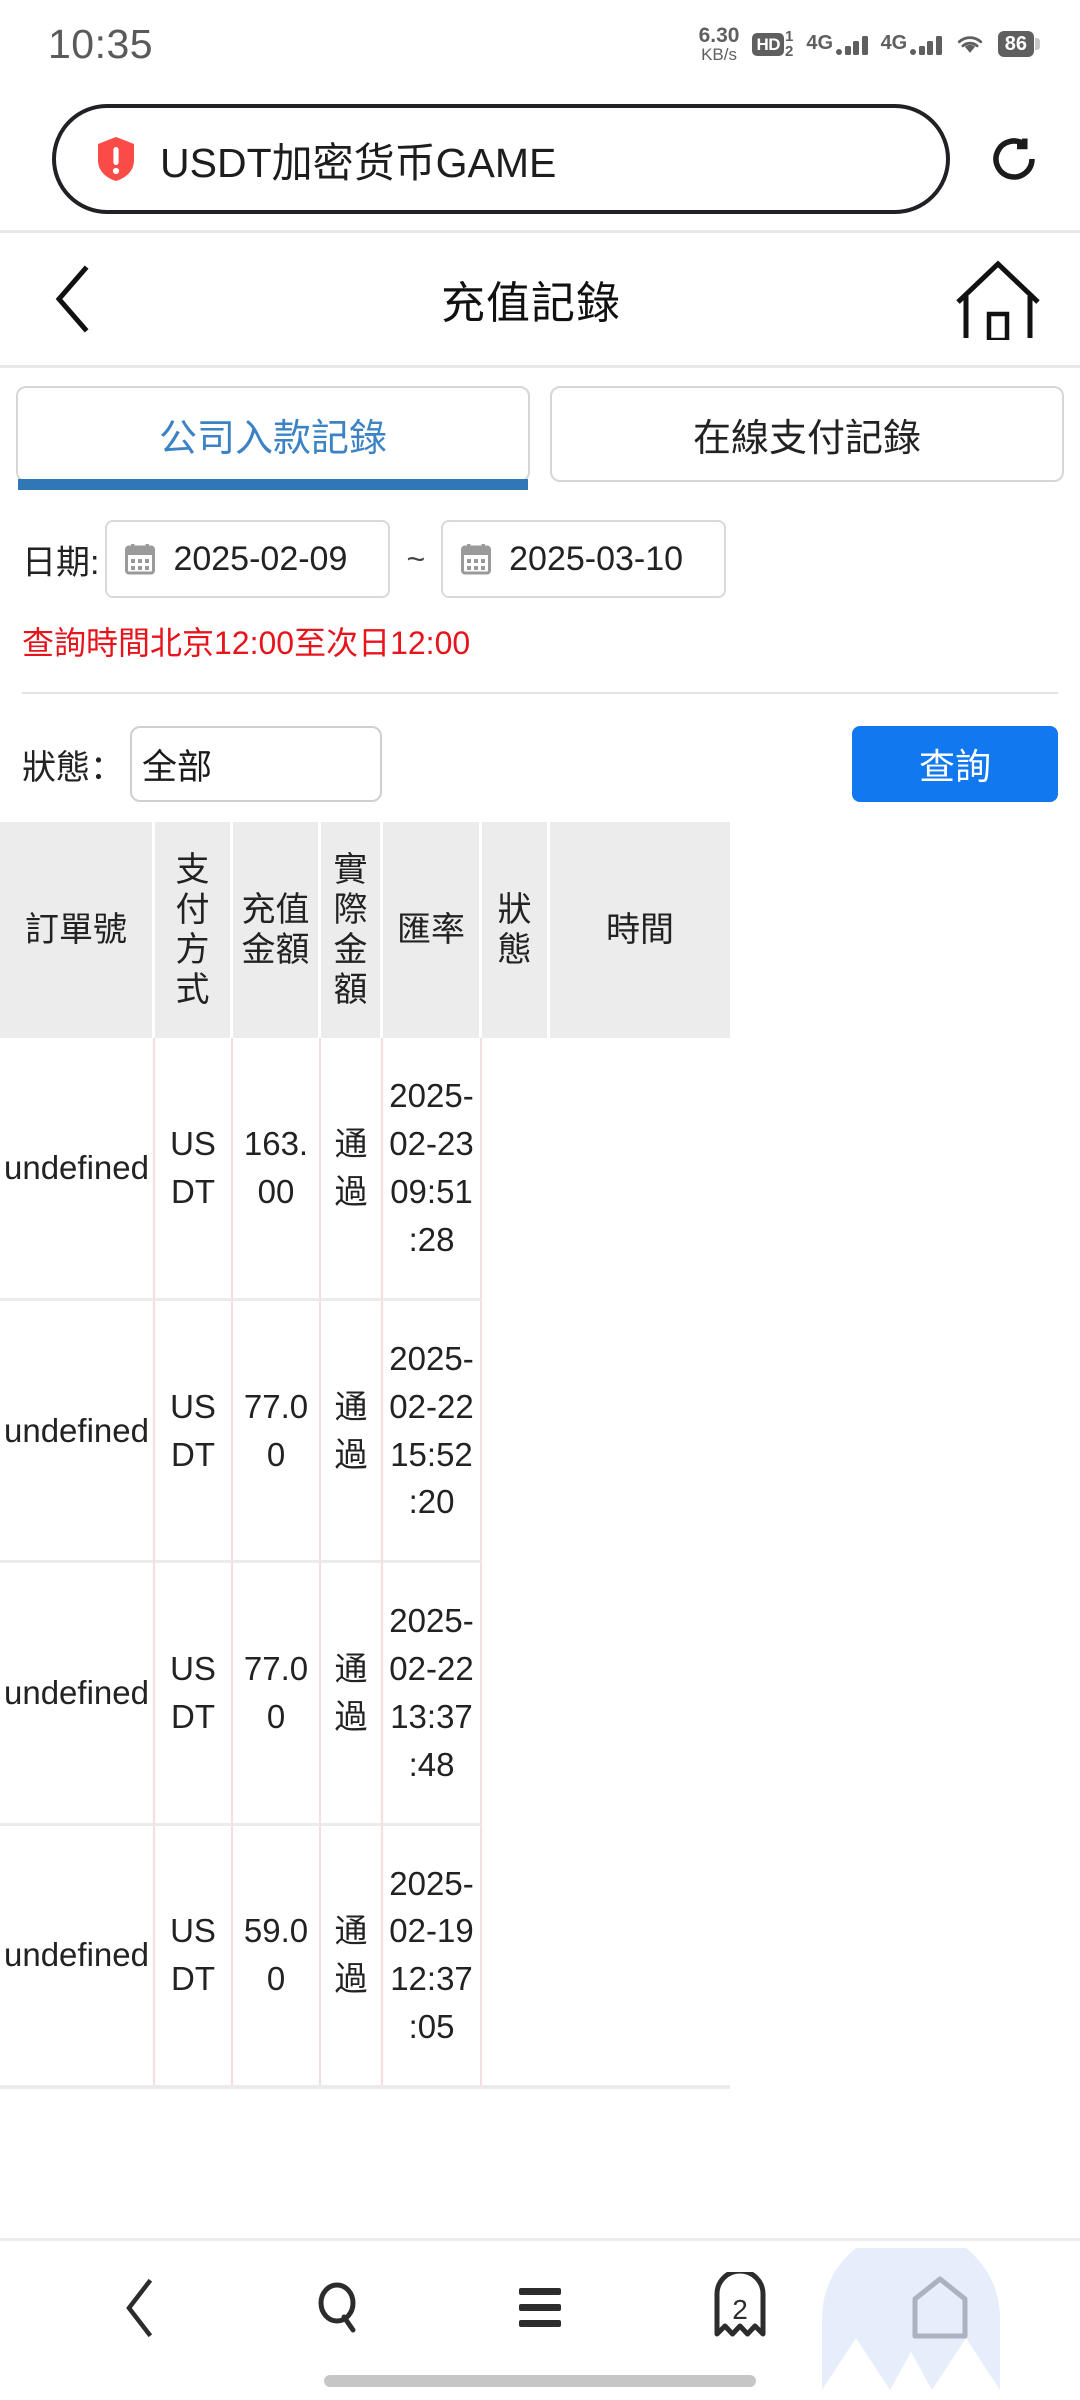 This screenshot has width=1080, height=2400. I want to click on cell-recharge-amount: 163.00, so click(277, 1169).